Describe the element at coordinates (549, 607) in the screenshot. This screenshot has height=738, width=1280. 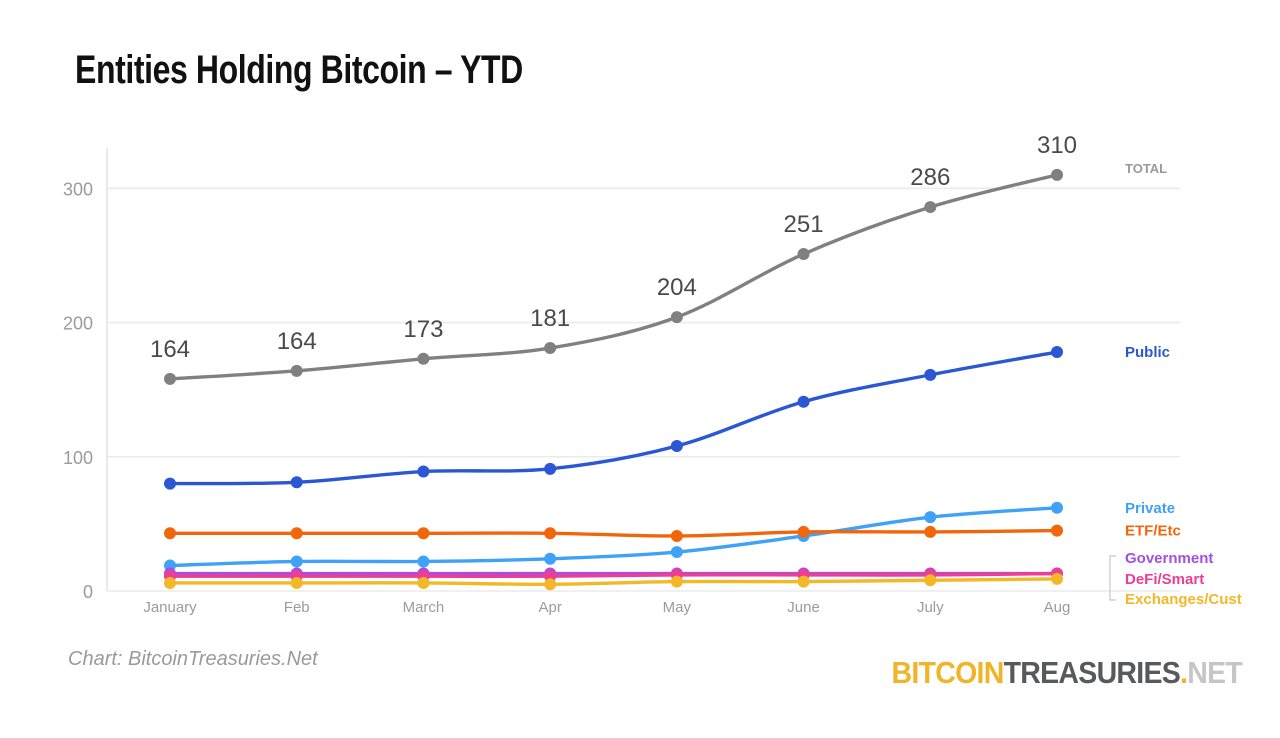
I see `x-axis-tick-label: Apr` at that location.